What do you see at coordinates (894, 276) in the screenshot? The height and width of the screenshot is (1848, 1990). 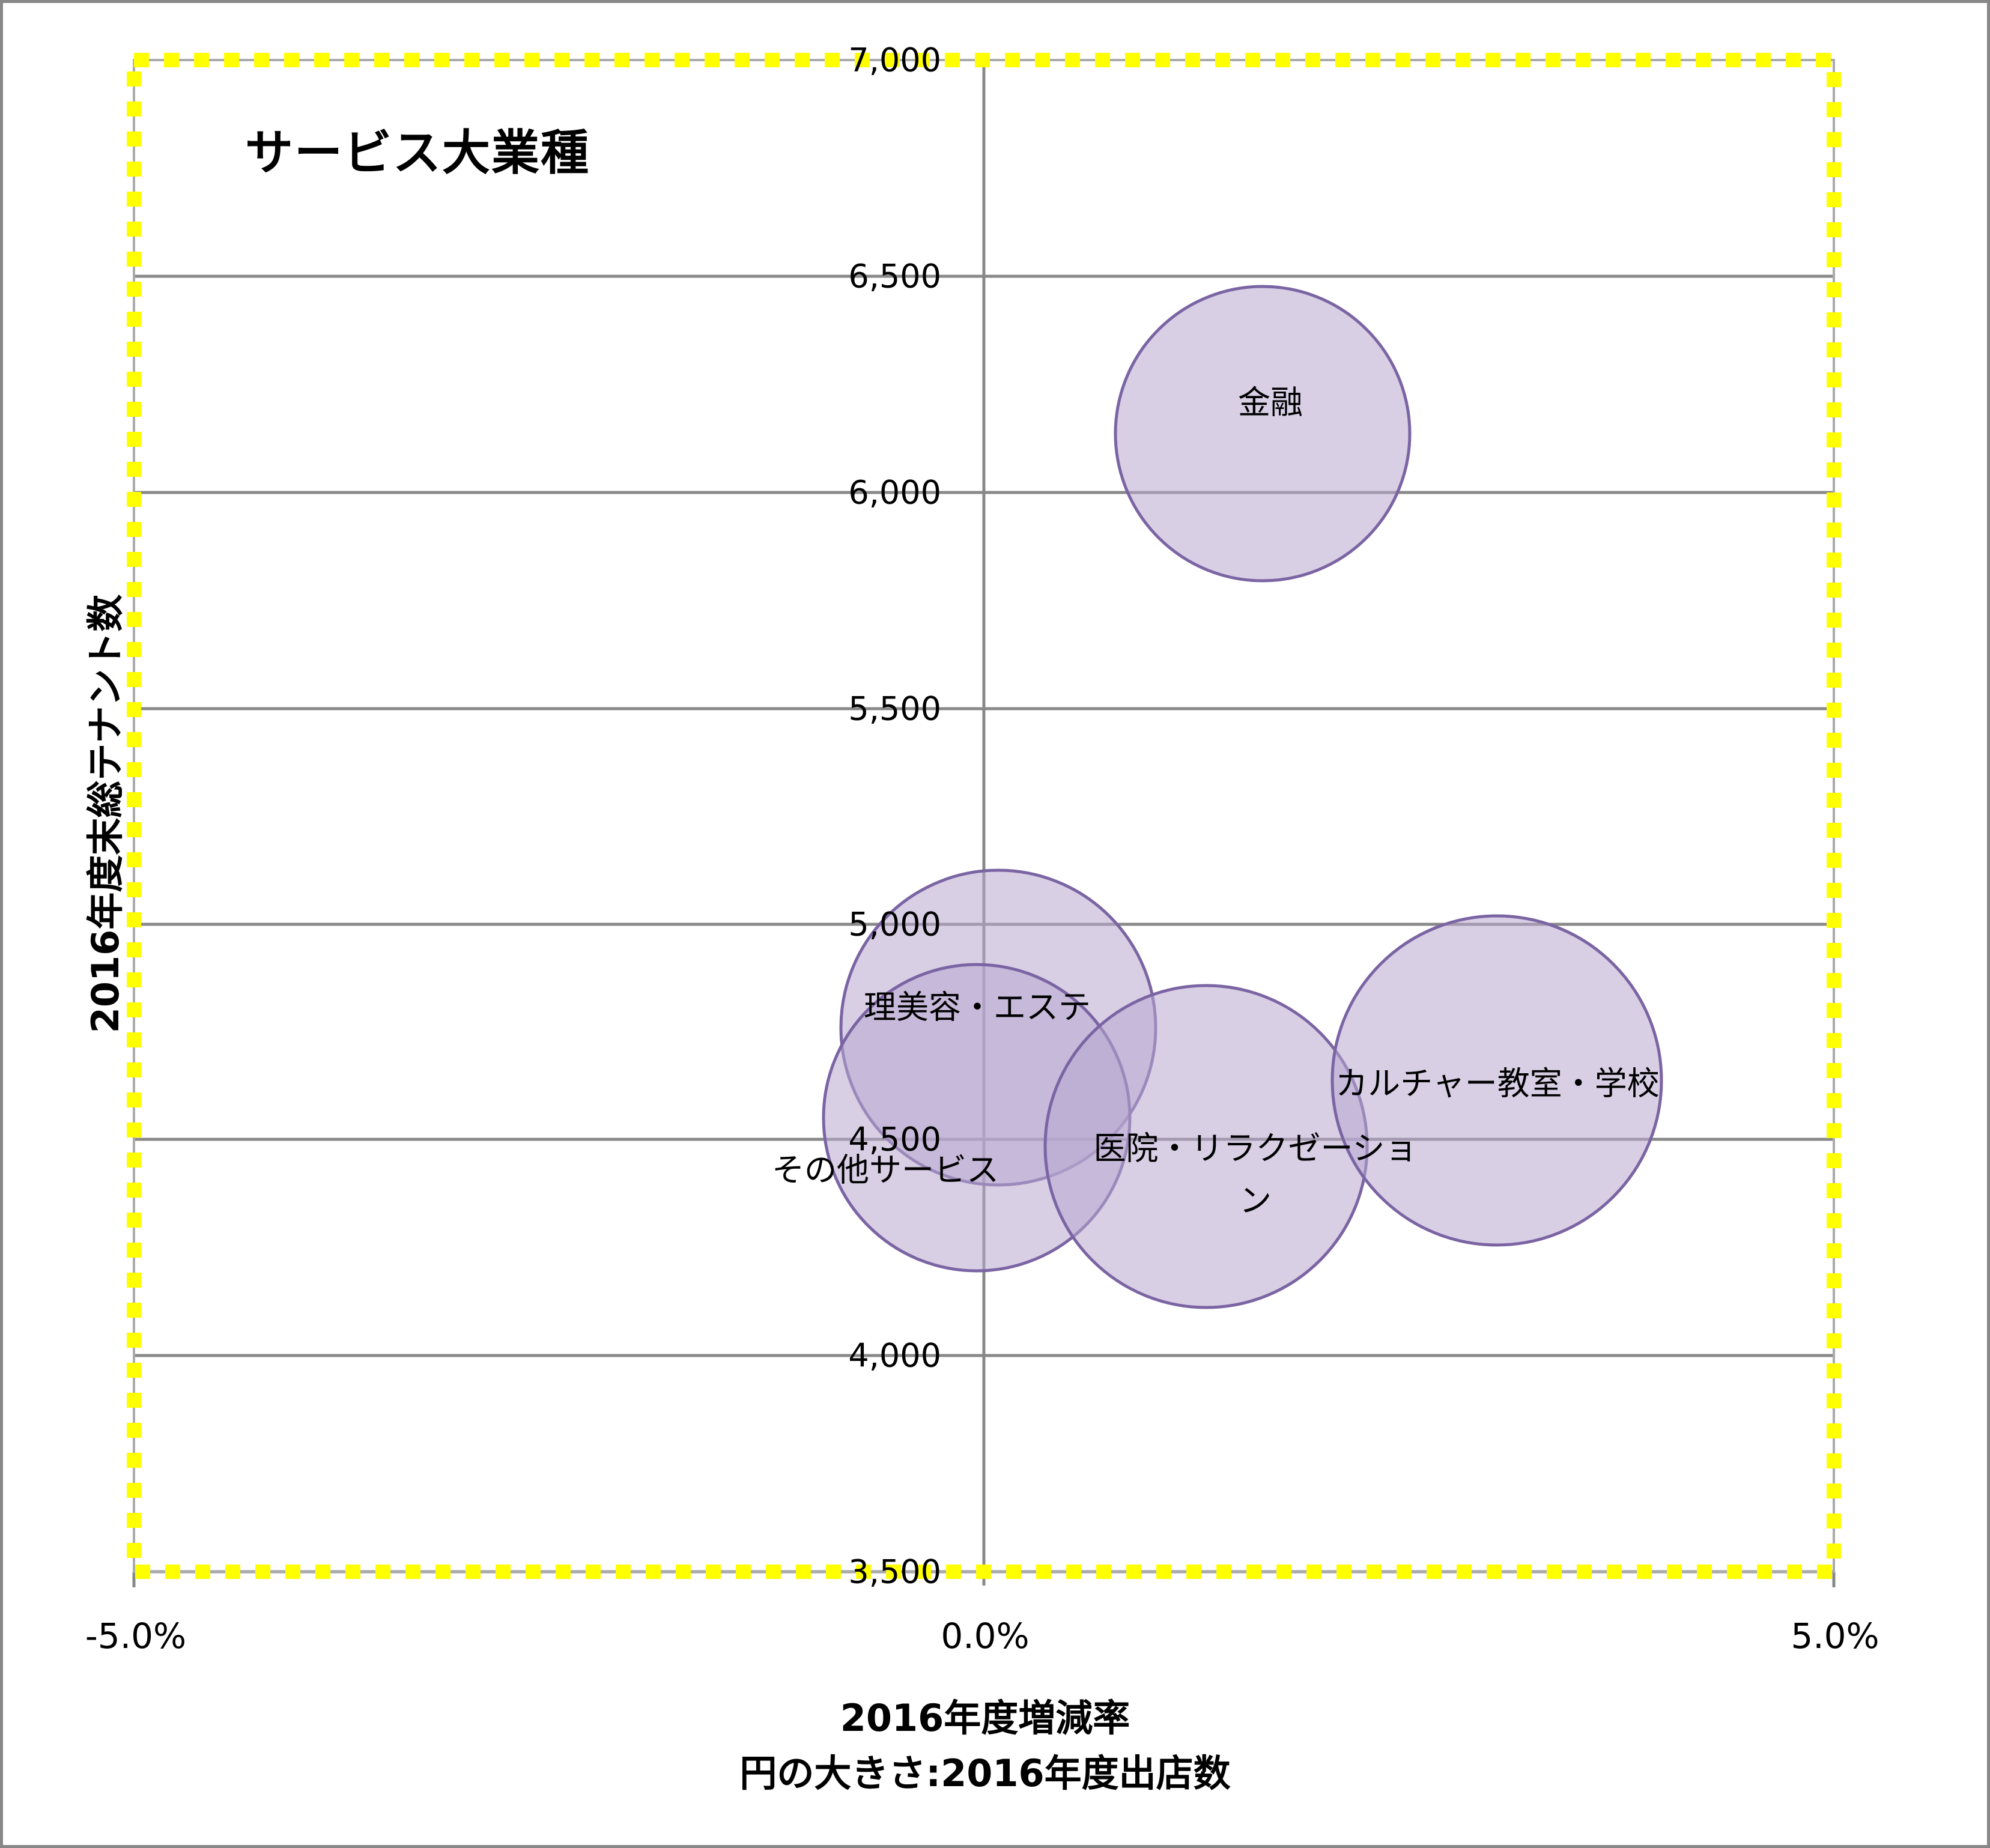 I see `y-tick-label: 6,500` at bounding box center [894, 276].